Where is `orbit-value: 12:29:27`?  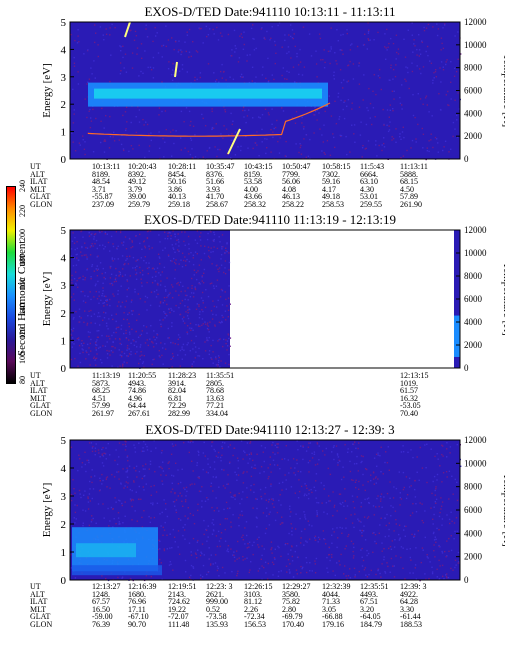 orbit-value: 12:29:27 is located at coordinates (296, 586).